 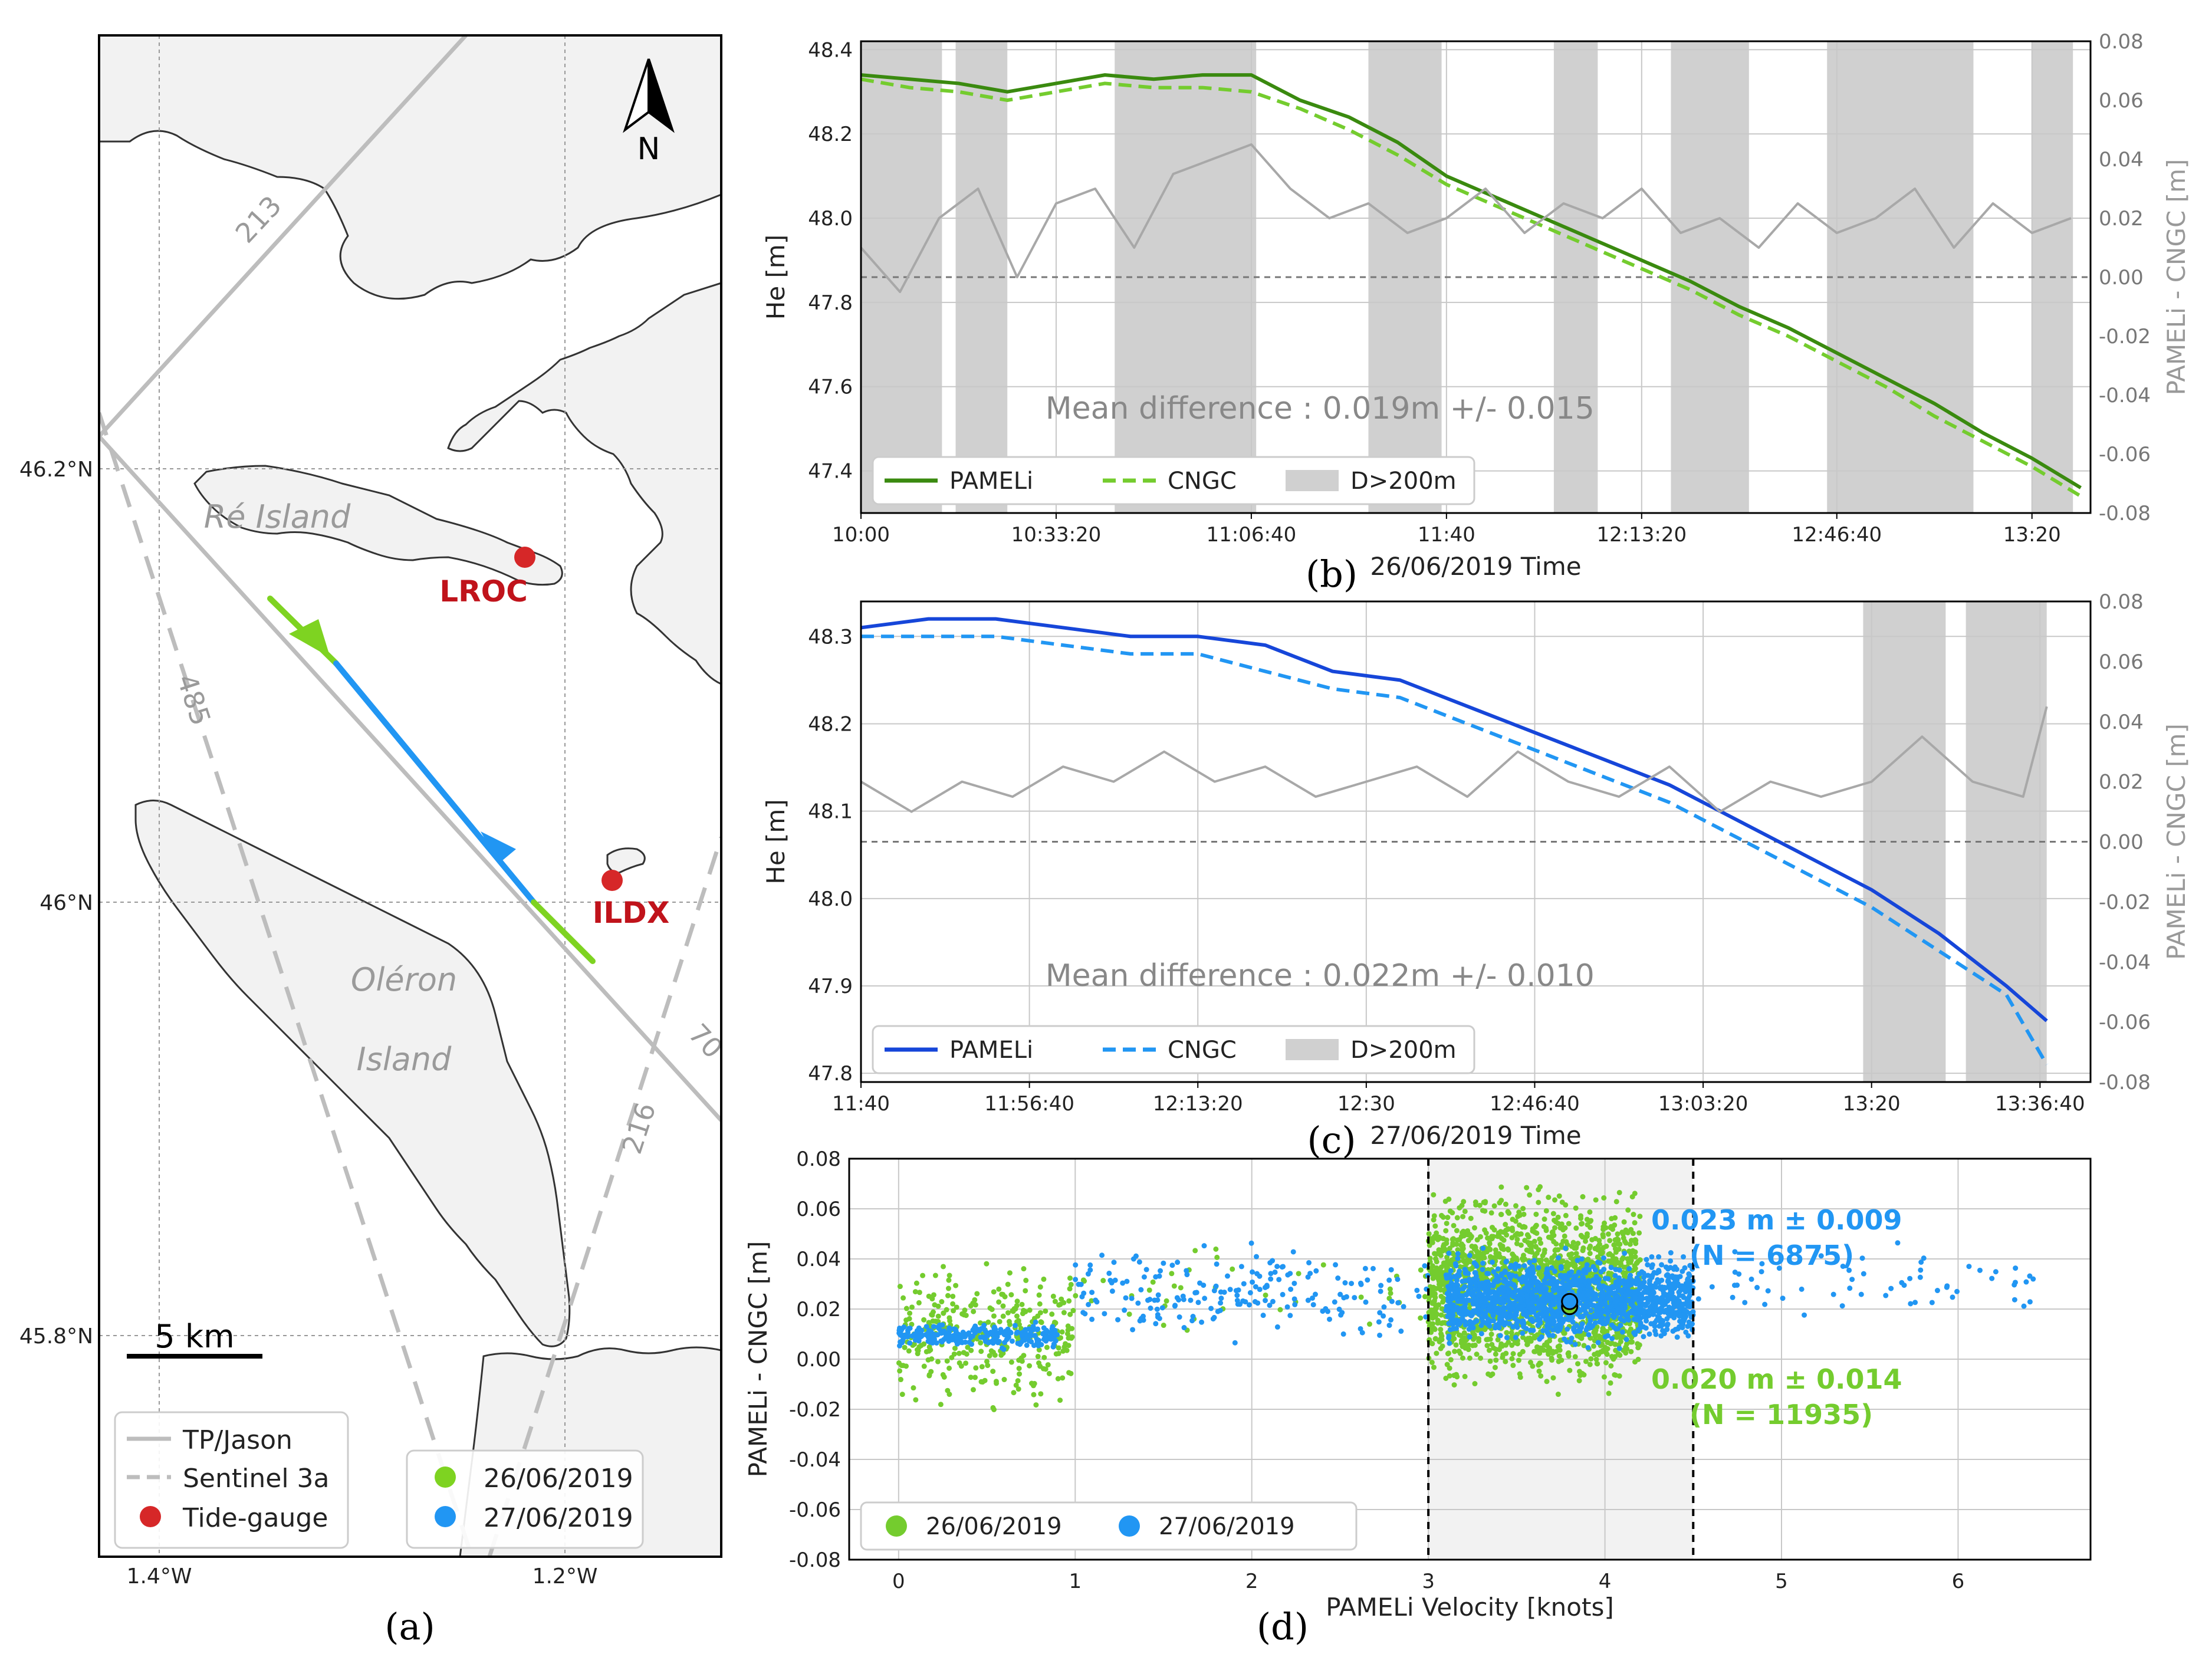 What do you see at coordinates (1428, 1582) in the screenshot?
I see `xtick-label: 3` at bounding box center [1428, 1582].